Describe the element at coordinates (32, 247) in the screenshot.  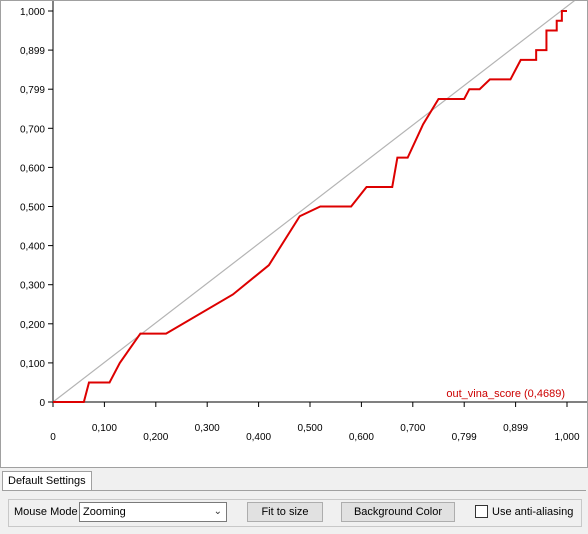
I see `y-tick-label: 0,400` at that location.